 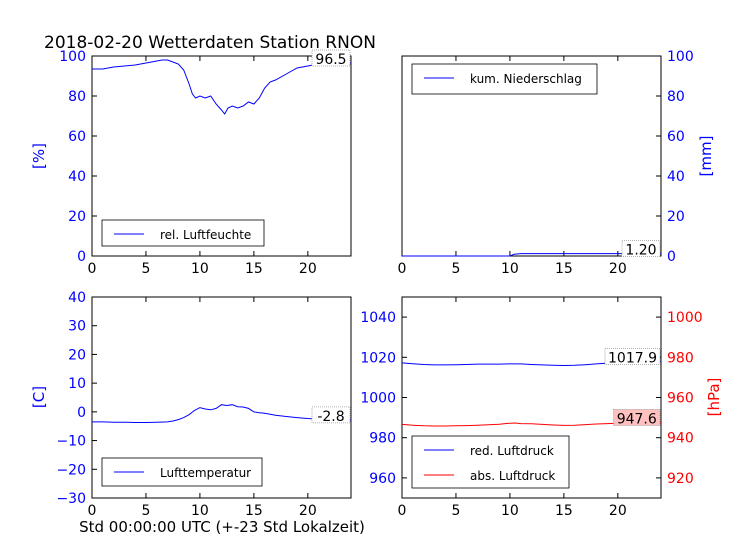 I want to click on y-tick-label-right: 40, so click(x=676, y=177).